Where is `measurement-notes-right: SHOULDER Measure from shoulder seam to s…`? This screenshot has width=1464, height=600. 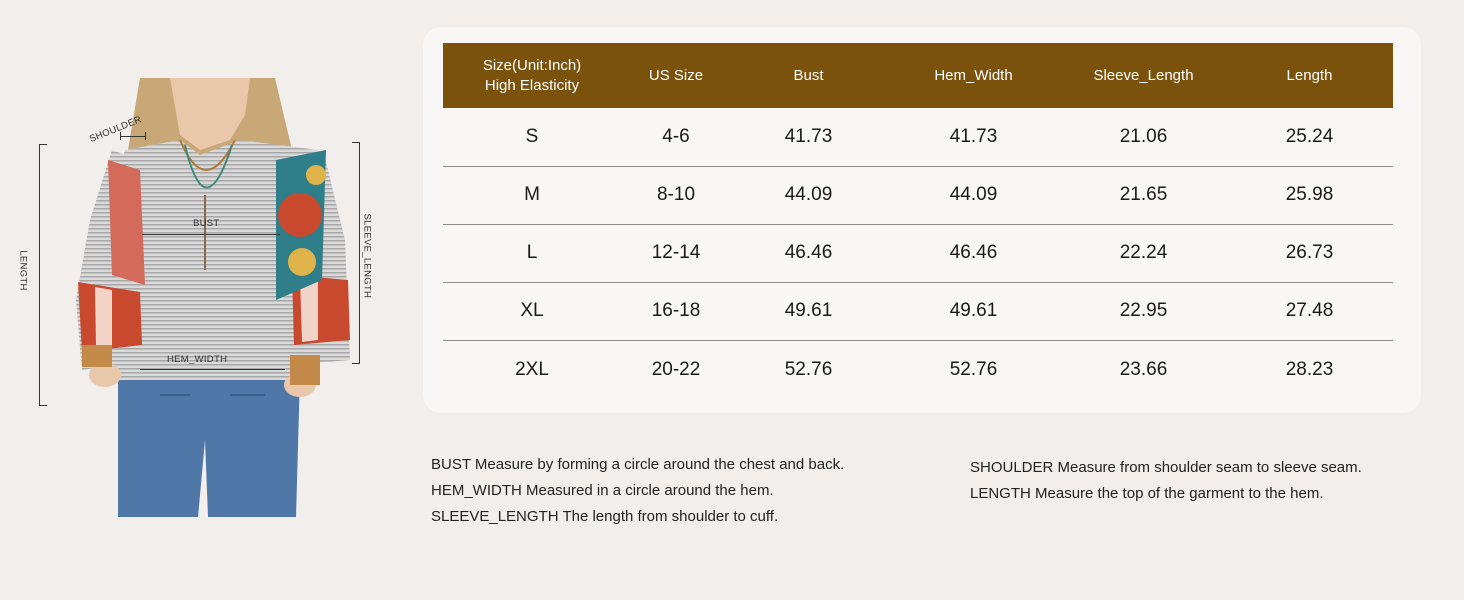 measurement-notes-right: SHOULDER Measure from shoulder seam to s… is located at coordinates (1166, 481).